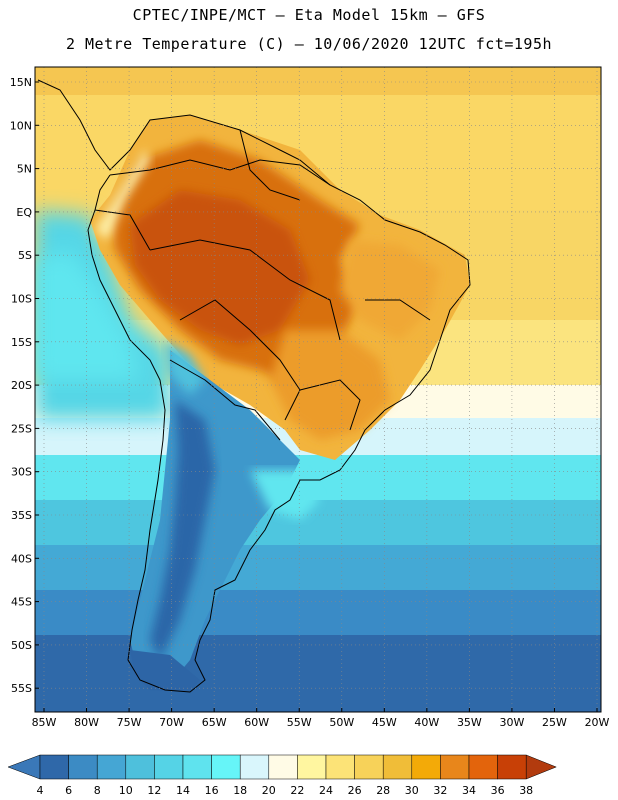 The width and height of the screenshot is (618, 800). Describe the element at coordinates (21, 428) in the screenshot. I see `lat-label: 25S` at that location.